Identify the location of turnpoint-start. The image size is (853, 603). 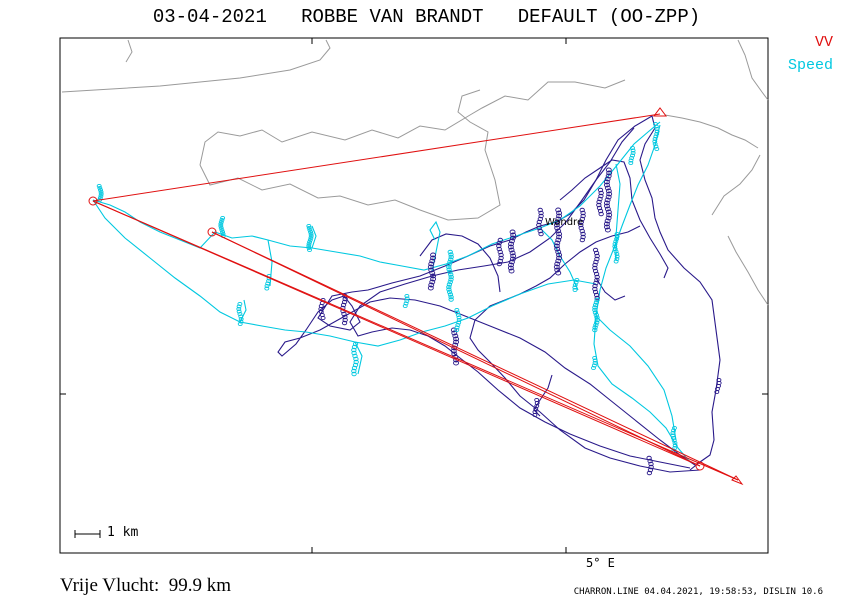
(93, 201).